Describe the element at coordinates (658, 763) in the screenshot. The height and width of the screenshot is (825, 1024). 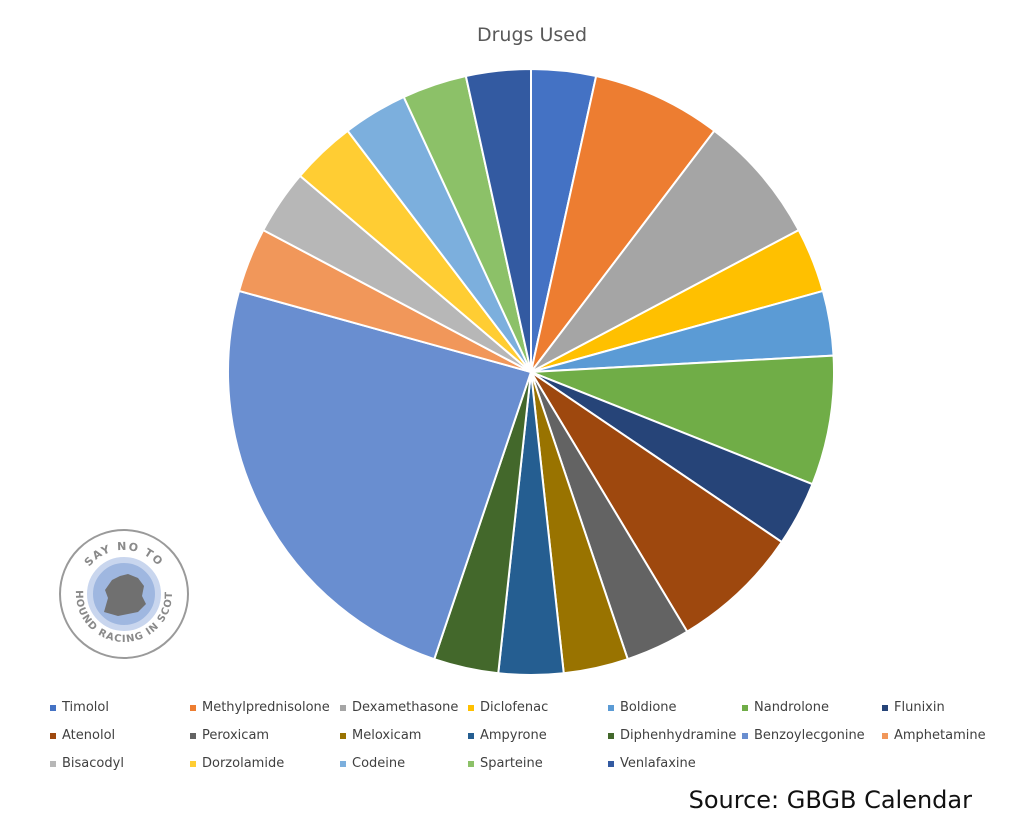
I see `legend-label: Venlafaxine` at that location.